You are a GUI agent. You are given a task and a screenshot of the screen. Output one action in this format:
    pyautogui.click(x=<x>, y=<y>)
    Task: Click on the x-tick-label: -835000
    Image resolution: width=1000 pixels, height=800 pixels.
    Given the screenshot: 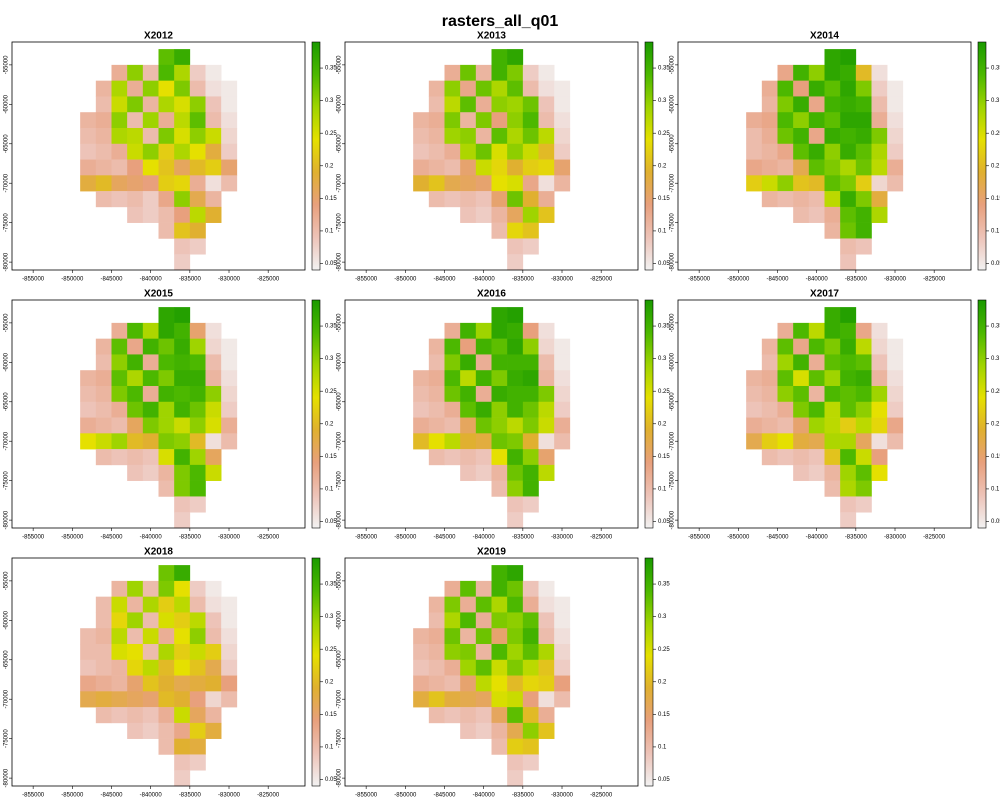 What is the action you would take?
    pyautogui.click(x=856, y=538)
    